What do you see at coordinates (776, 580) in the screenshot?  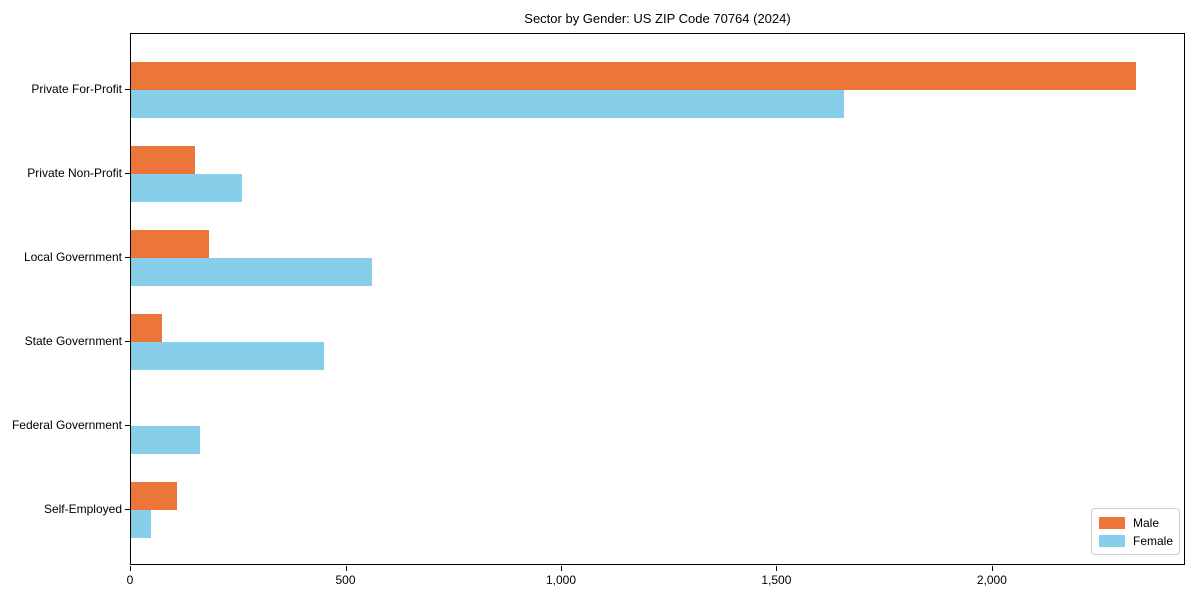 I see `xtick-label-1,500: 1,500` at bounding box center [776, 580].